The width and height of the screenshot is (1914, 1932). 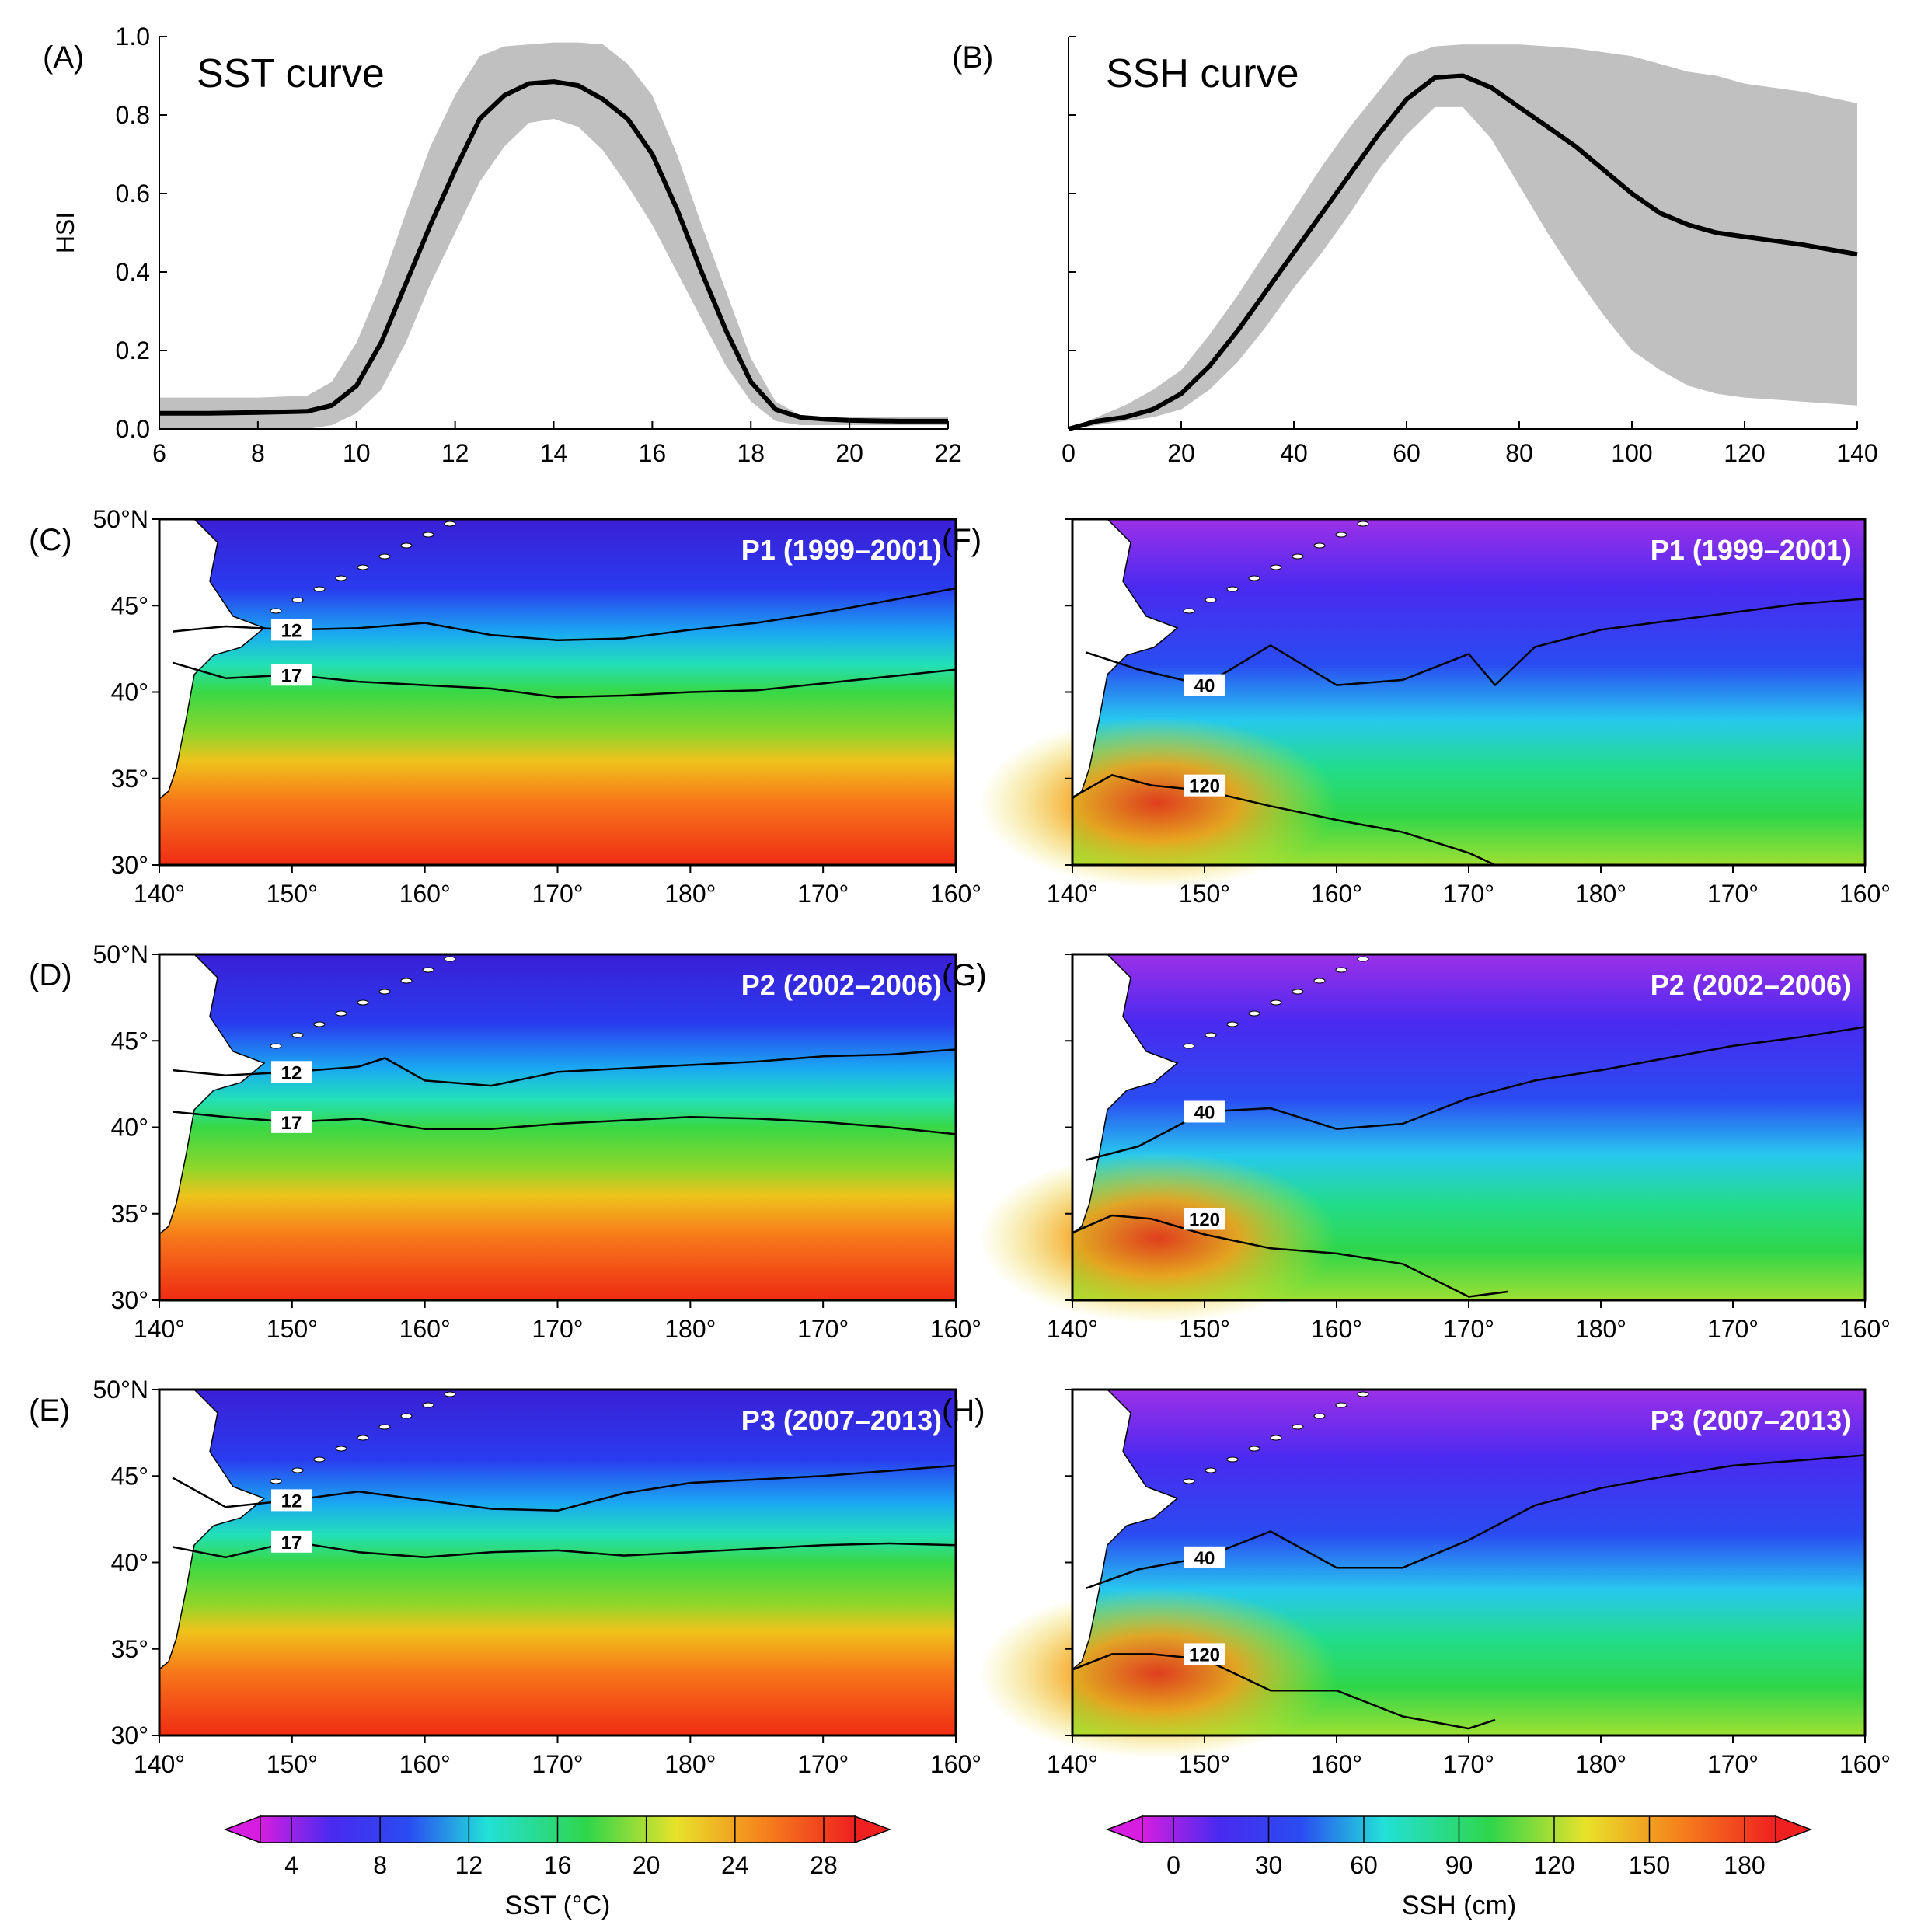 I want to click on x-tick-label: 14, so click(x=554, y=453).